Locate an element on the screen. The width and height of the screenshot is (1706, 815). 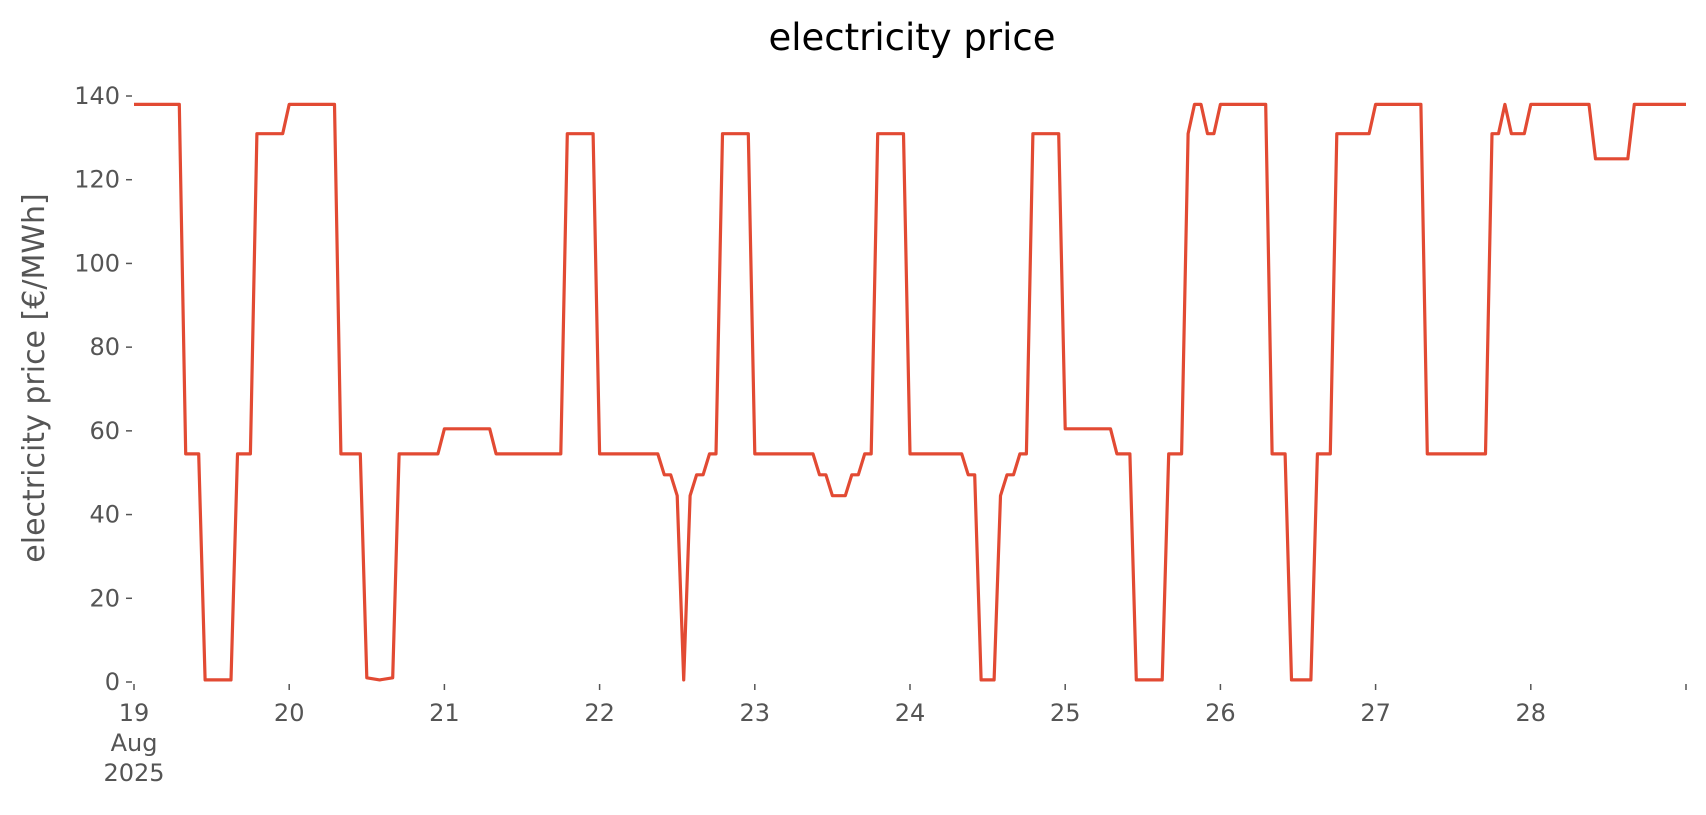
chart-title: electricity price is located at coordinates (911, 37).